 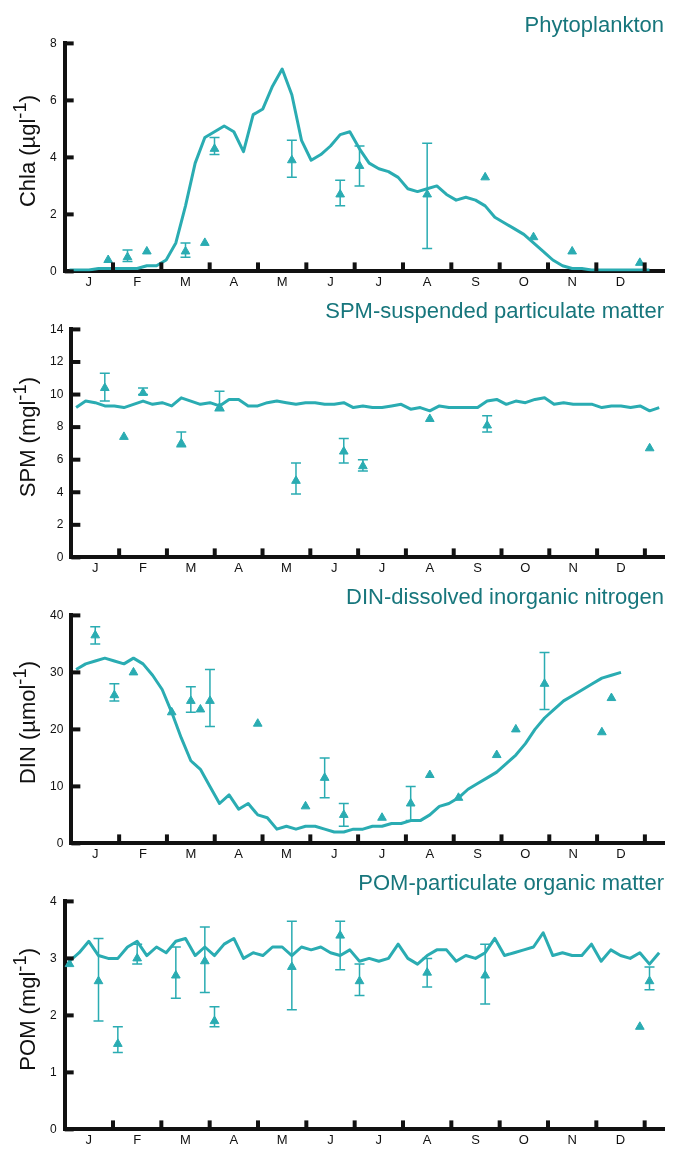 What do you see at coordinates (56, 671) in the screenshot?
I see `y-tick-label: 30` at bounding box center [56, 671].